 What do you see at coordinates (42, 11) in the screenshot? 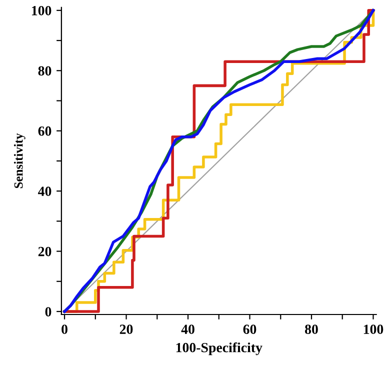
I see `y-tick-label: 100` at bounding box center [42, 11].